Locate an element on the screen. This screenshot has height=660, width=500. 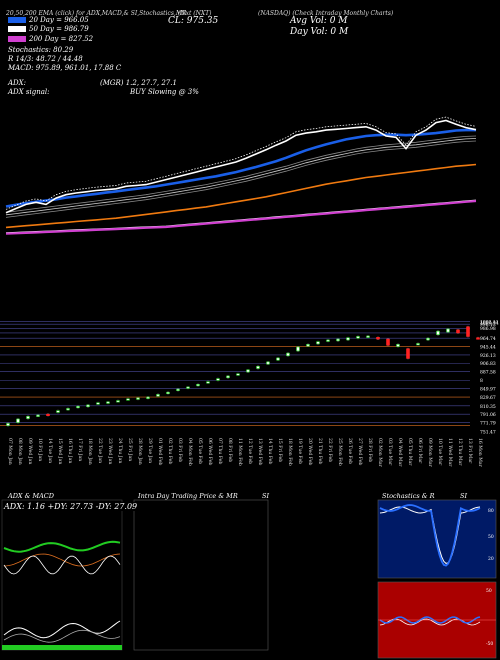
price-tick-label: 906.83 is located at coordinates (488, 364).